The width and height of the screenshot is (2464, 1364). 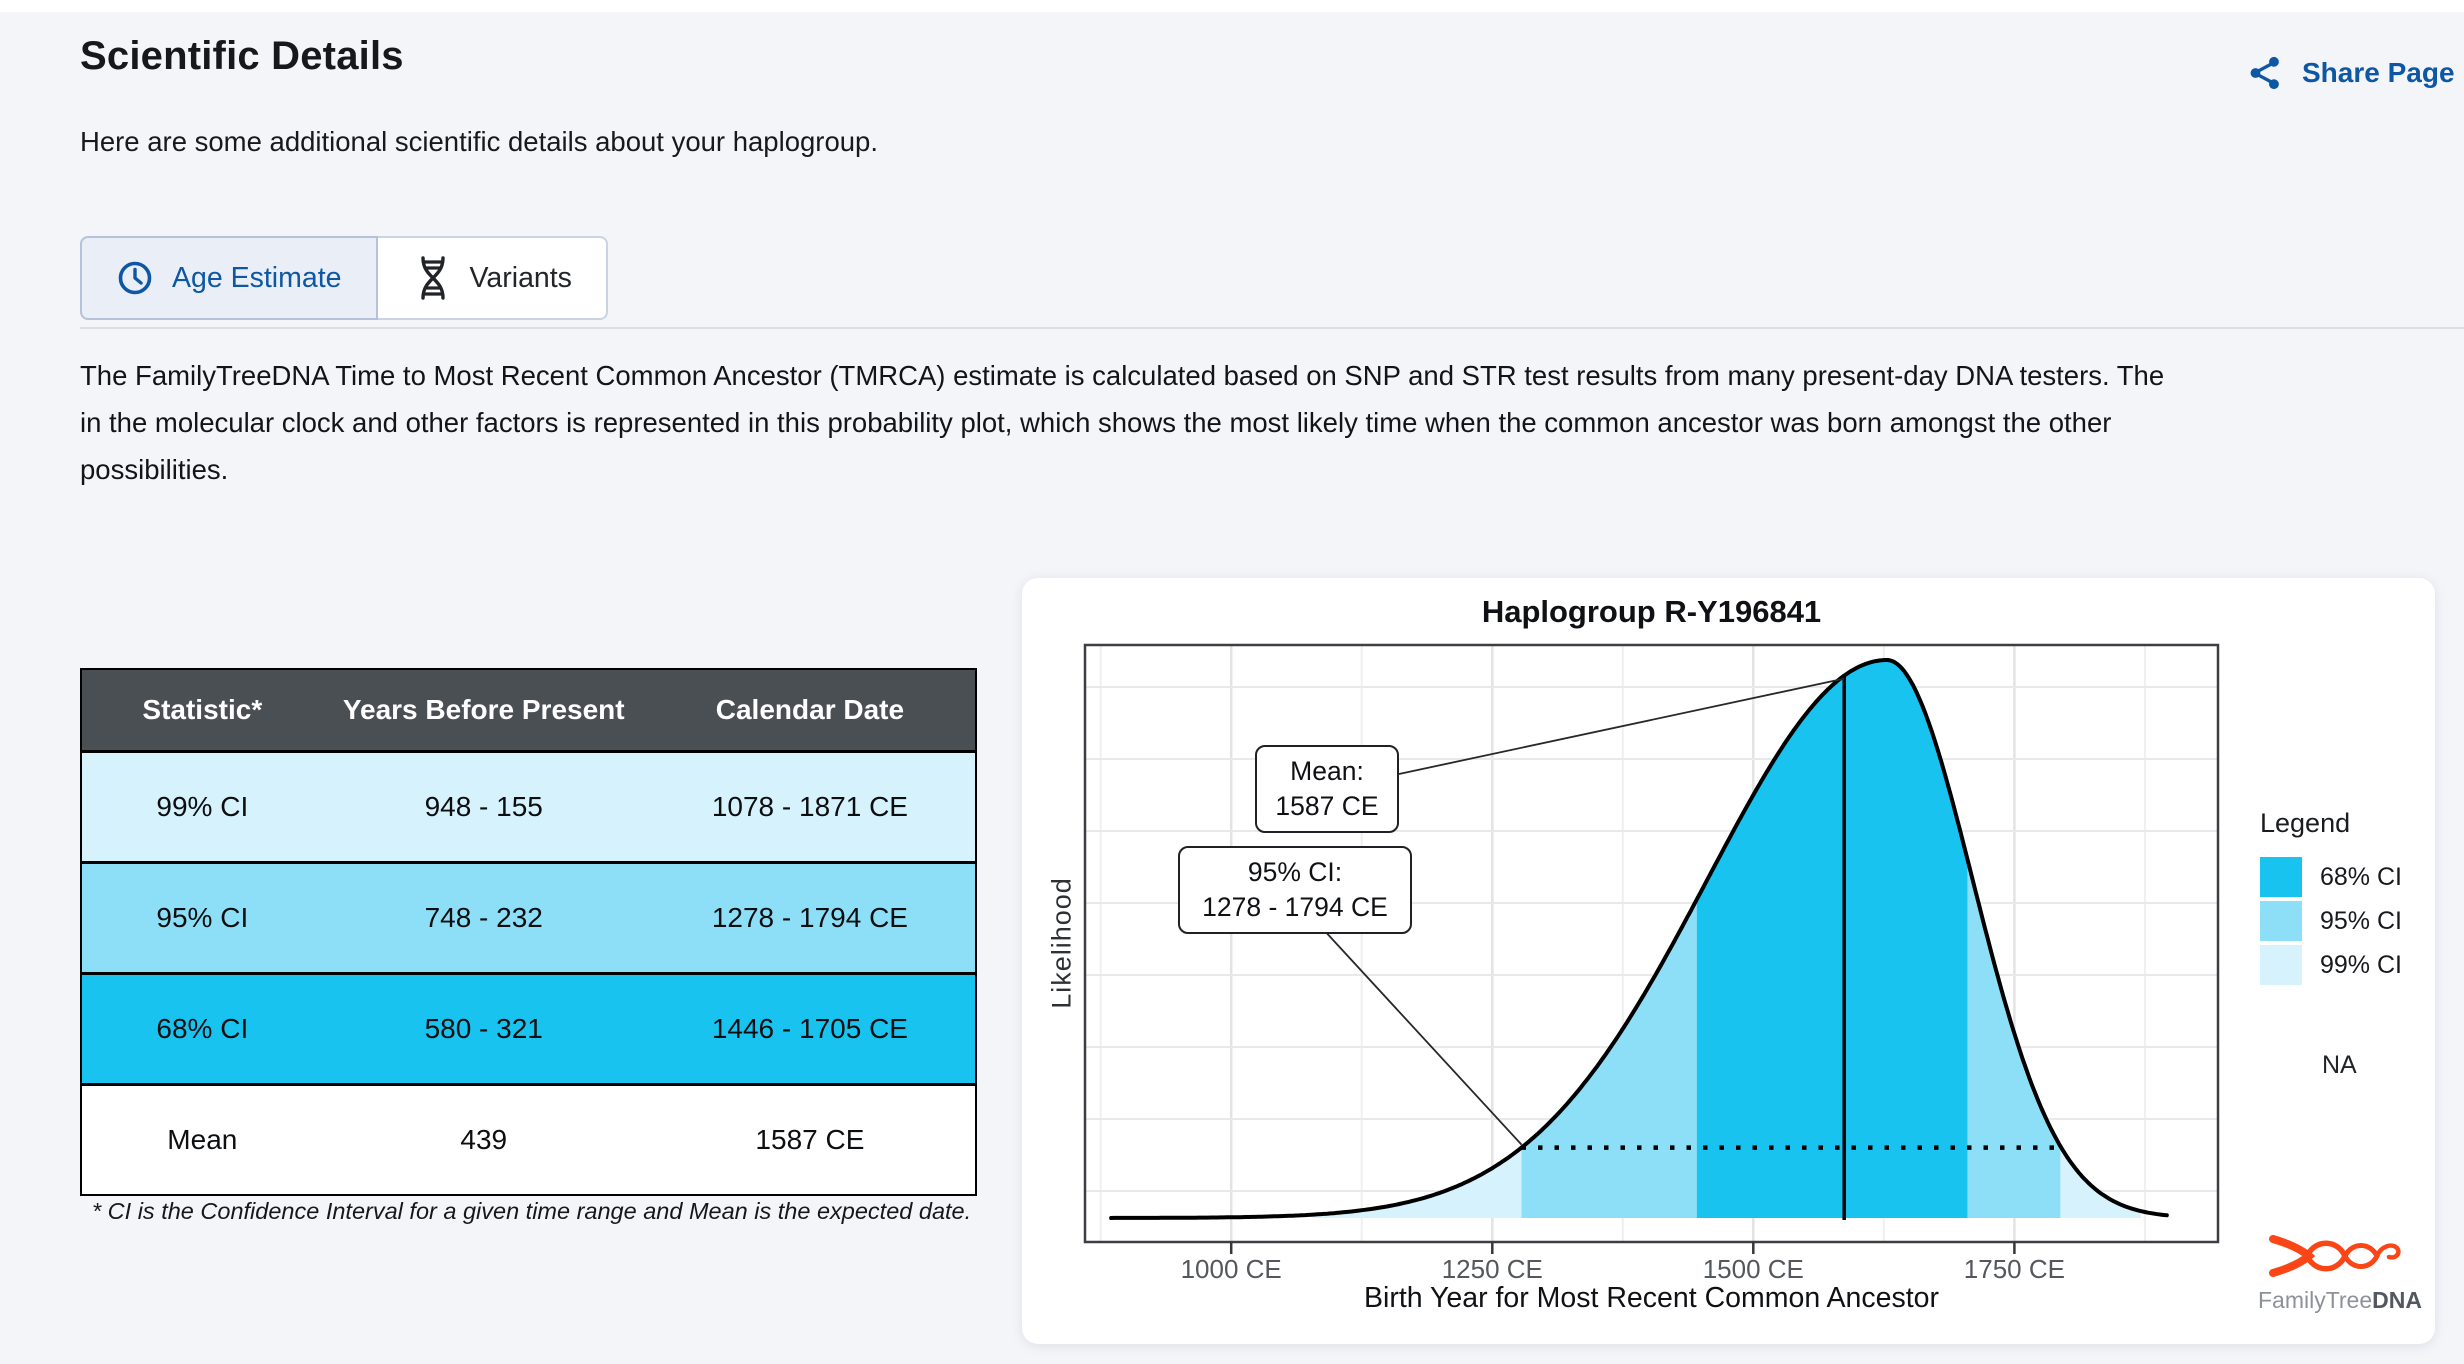 What do you see at coordinates (483, 1028) in the screenshot?
I see `table-cell-years_before_present: 580 - 321` at bounding box center [483, 1028].